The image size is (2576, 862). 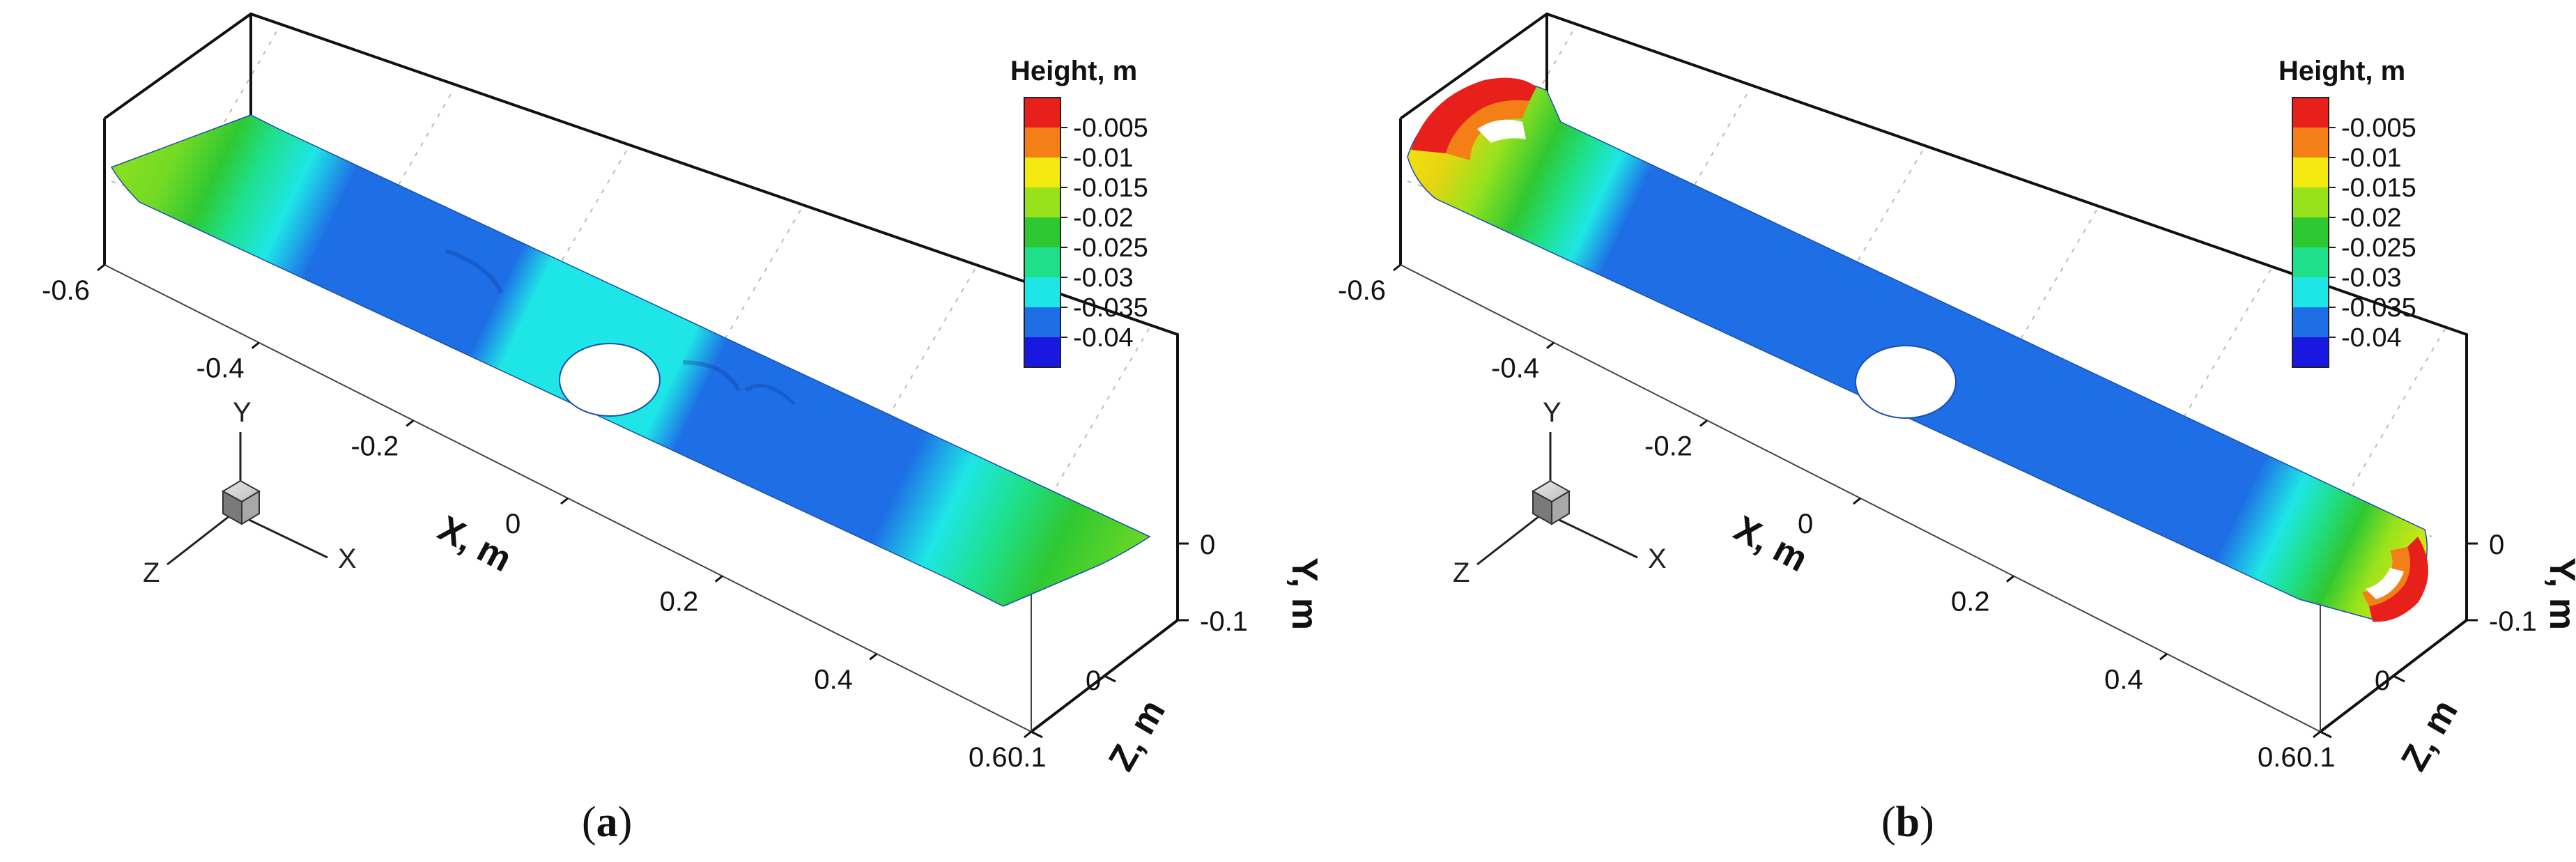 I want to click on plate-notch-right, so click(x=2385, y=583).